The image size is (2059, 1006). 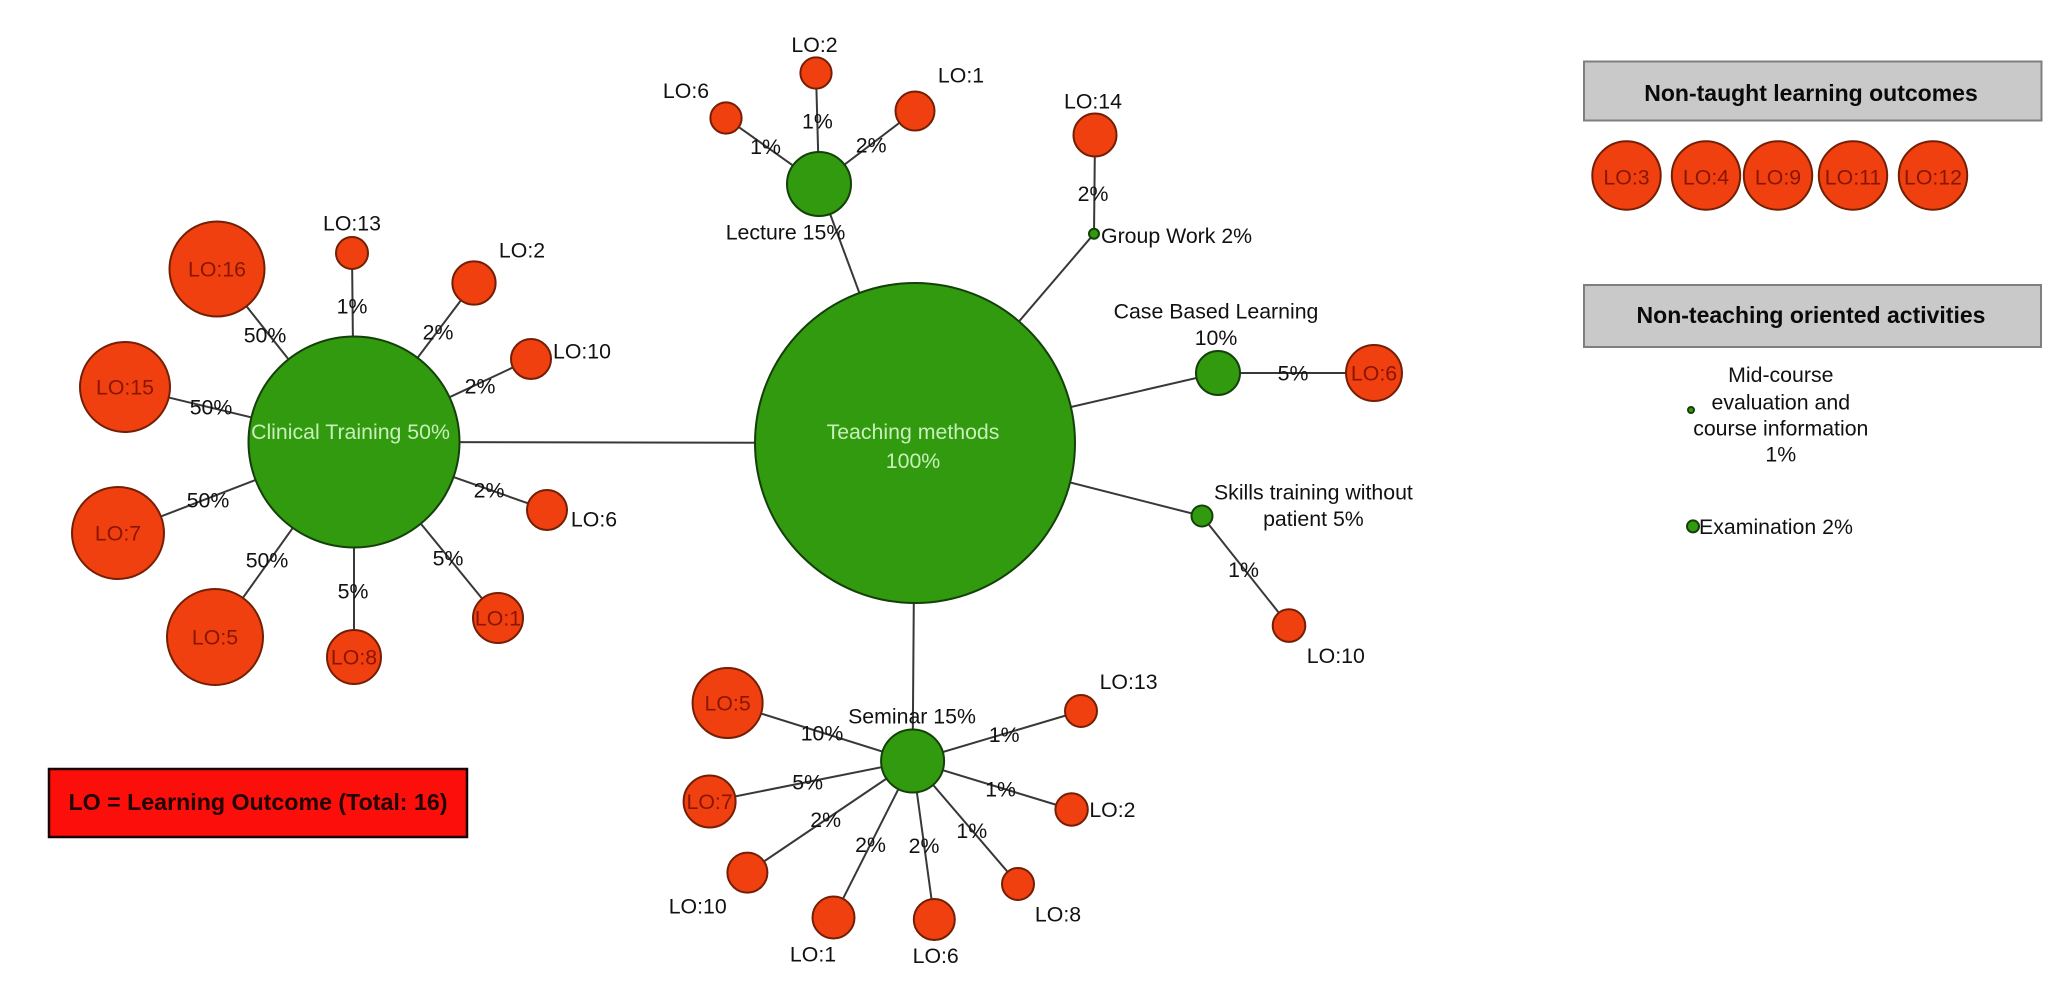 I want to click on svg-text: Lecture 15%, so click(x=786, y=232).